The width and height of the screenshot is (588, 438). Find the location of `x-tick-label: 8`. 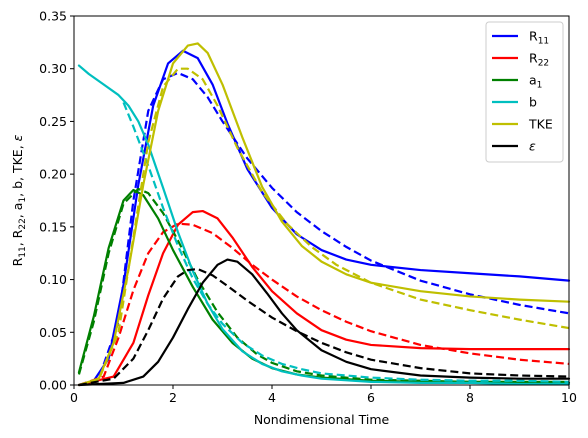

x-tick-label: 8 is located at coordinates (470, 397).